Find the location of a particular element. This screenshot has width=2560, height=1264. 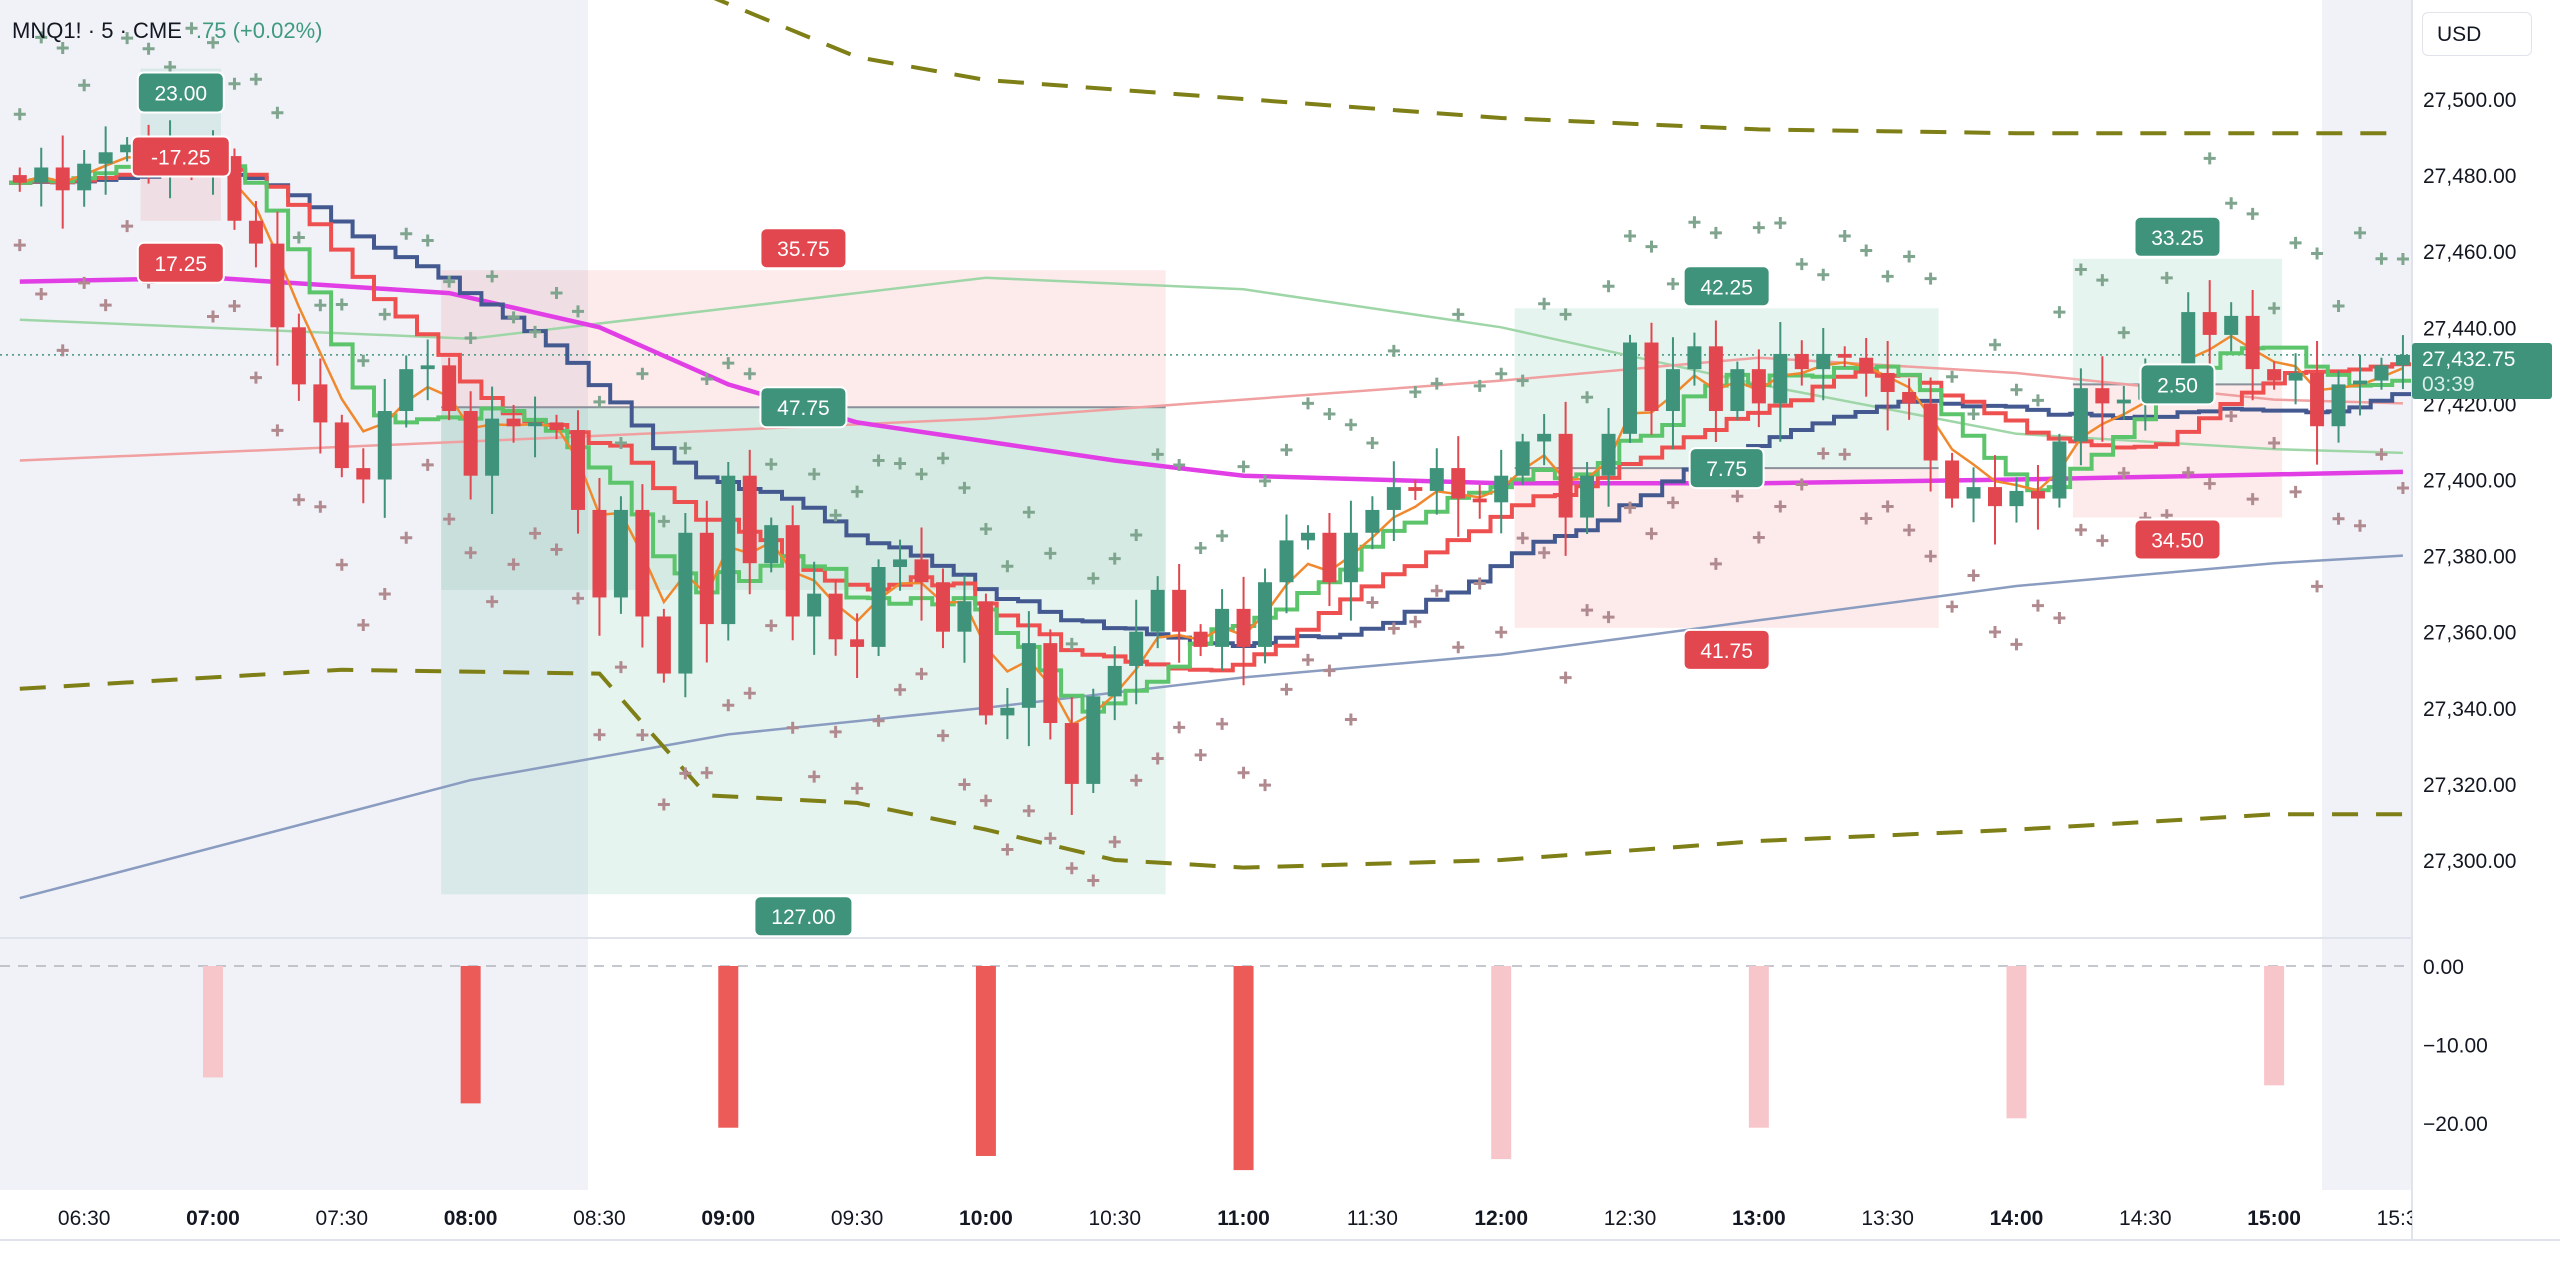

symbol-legend: MNQ1! · 5 · CME .75 (+0.02%) is located at coordinates (167, 31).